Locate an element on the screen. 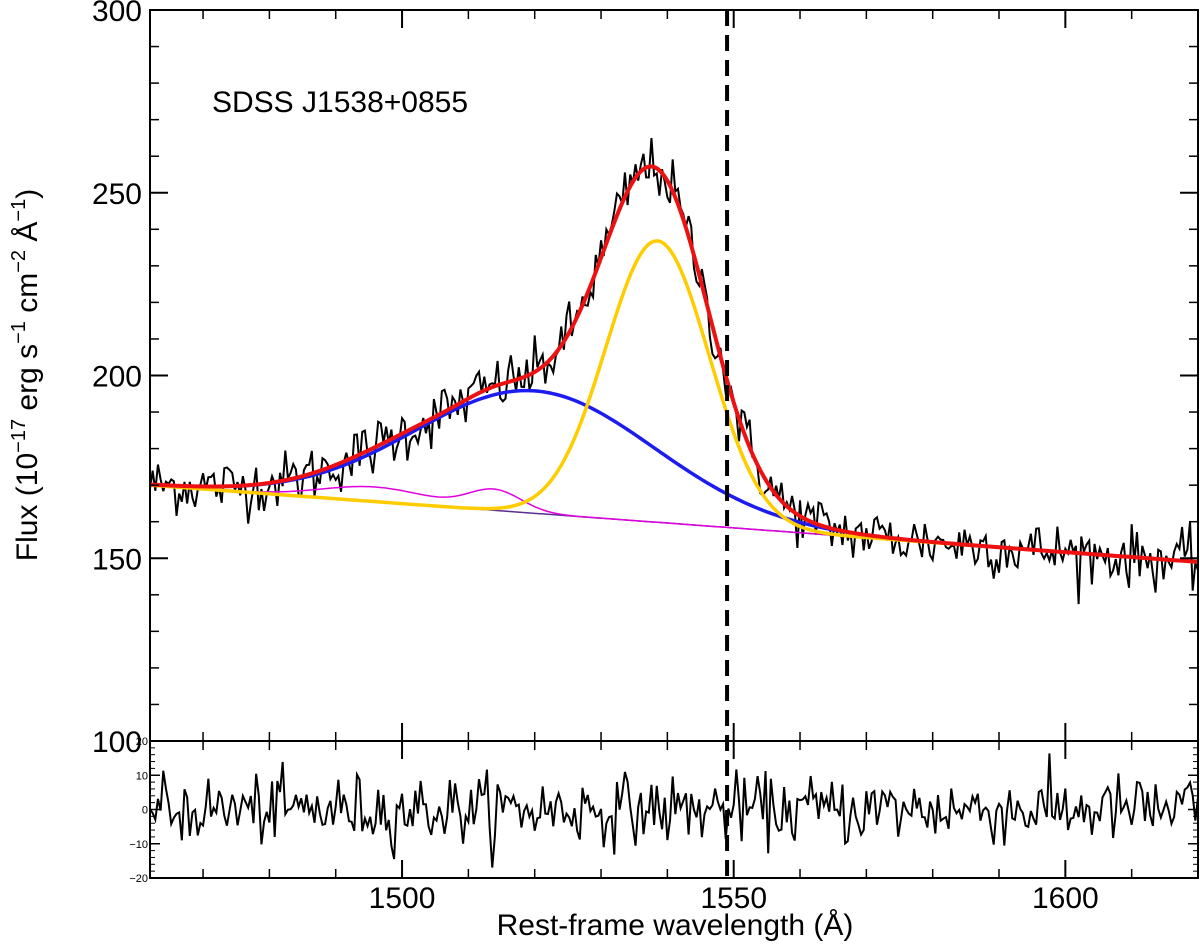 This screenshot has height=949, width=1200. resid-y-tick-label: −10 is located at coordinates (138, 845).